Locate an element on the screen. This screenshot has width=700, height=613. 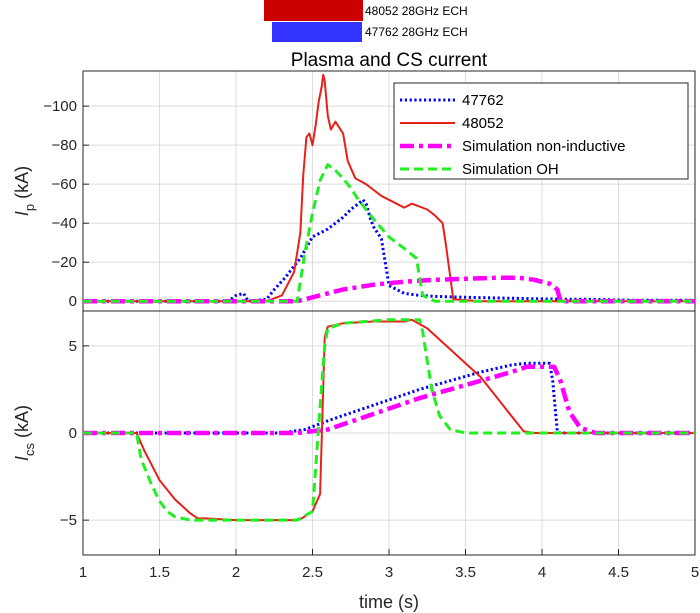
bottom-y-tick-label: −5 is located at coordinates (68, 520).